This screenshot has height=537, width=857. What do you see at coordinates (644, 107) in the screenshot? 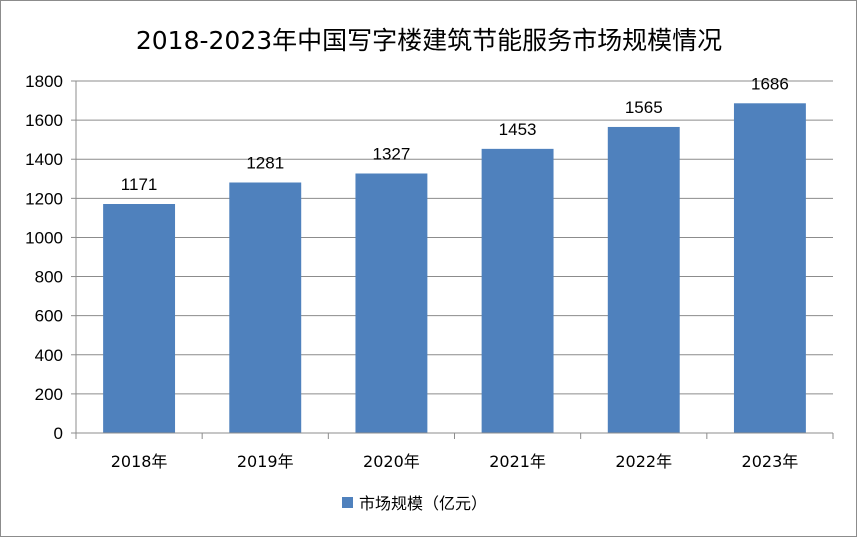
I see `data-label: 1565` at bounding box center [644, 107].